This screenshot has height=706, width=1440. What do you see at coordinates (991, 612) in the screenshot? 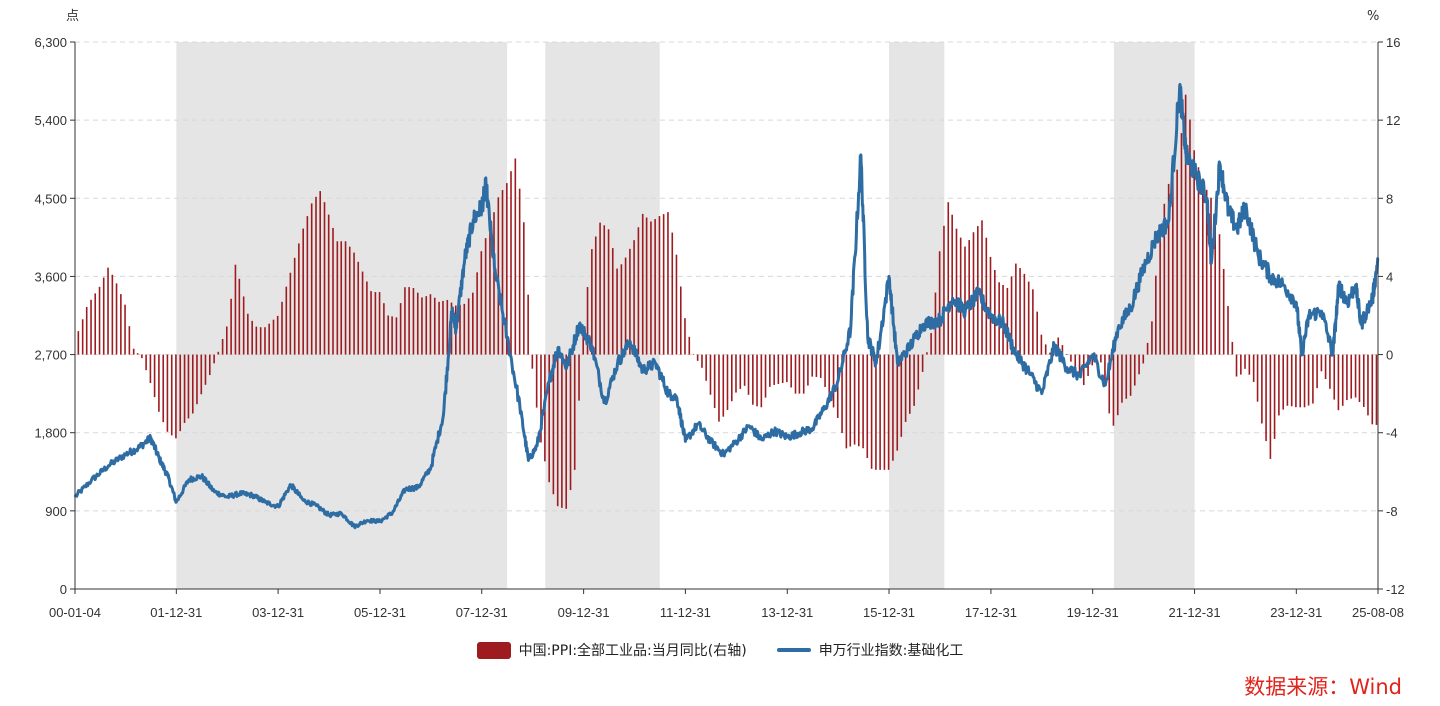
I see `x-tick-label: 17-12-31` at bounding box center [991, 612].